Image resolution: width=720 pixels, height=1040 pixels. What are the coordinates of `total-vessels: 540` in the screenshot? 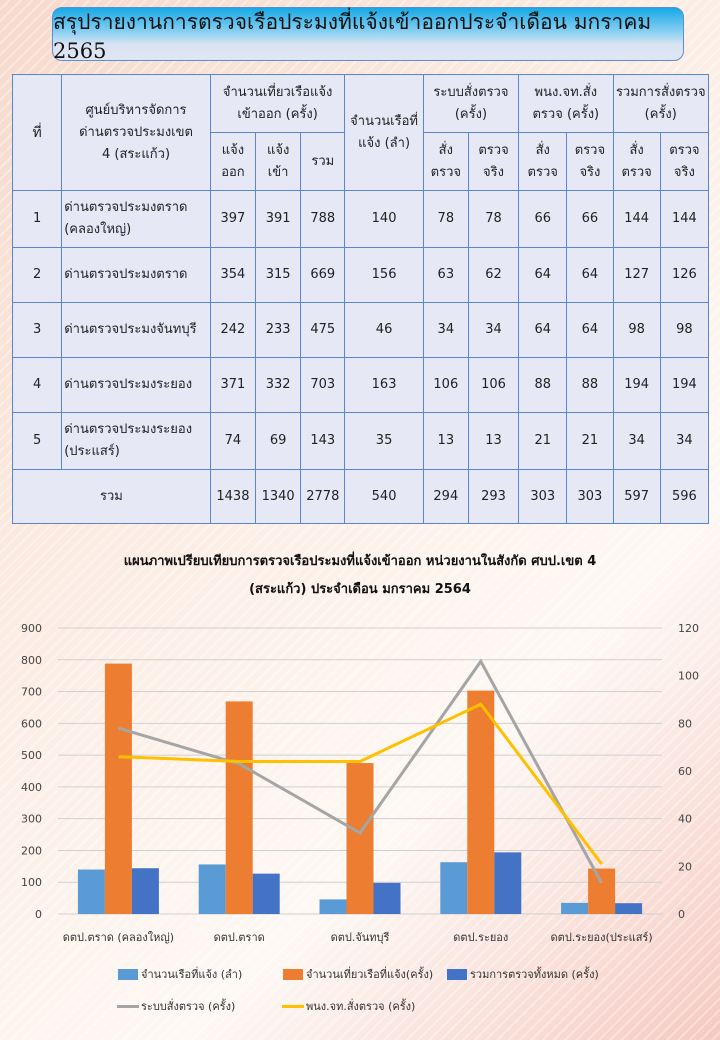 It's located at (384, 496).